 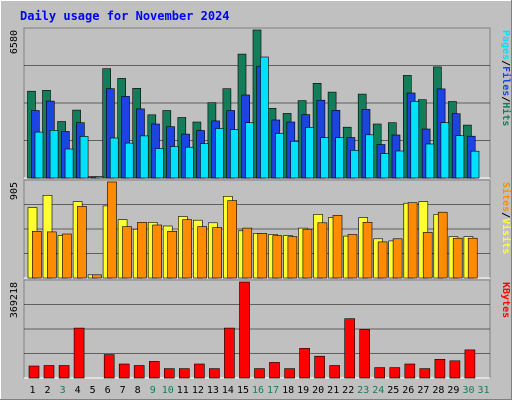 What do you see at coordinates (14, 300) in the screenshot?
I see `panel-max-label: 369218` at bounding box center [14, 300].